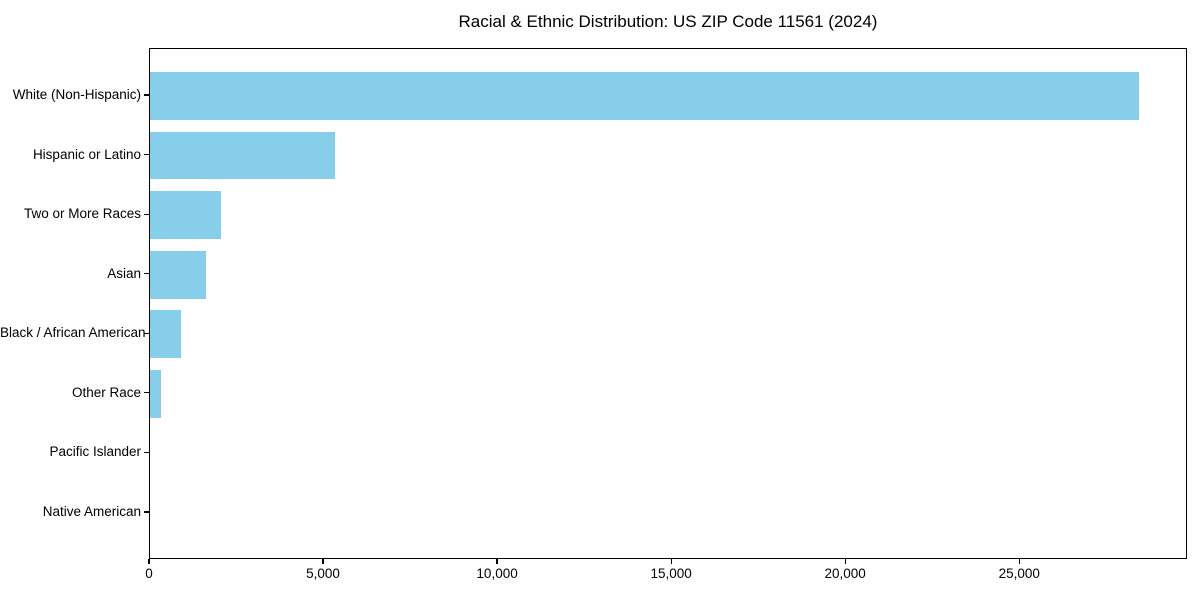 The image size is (1200, 600). I want to click on x-axis-tick-label: 15,000, so click(671, 573).